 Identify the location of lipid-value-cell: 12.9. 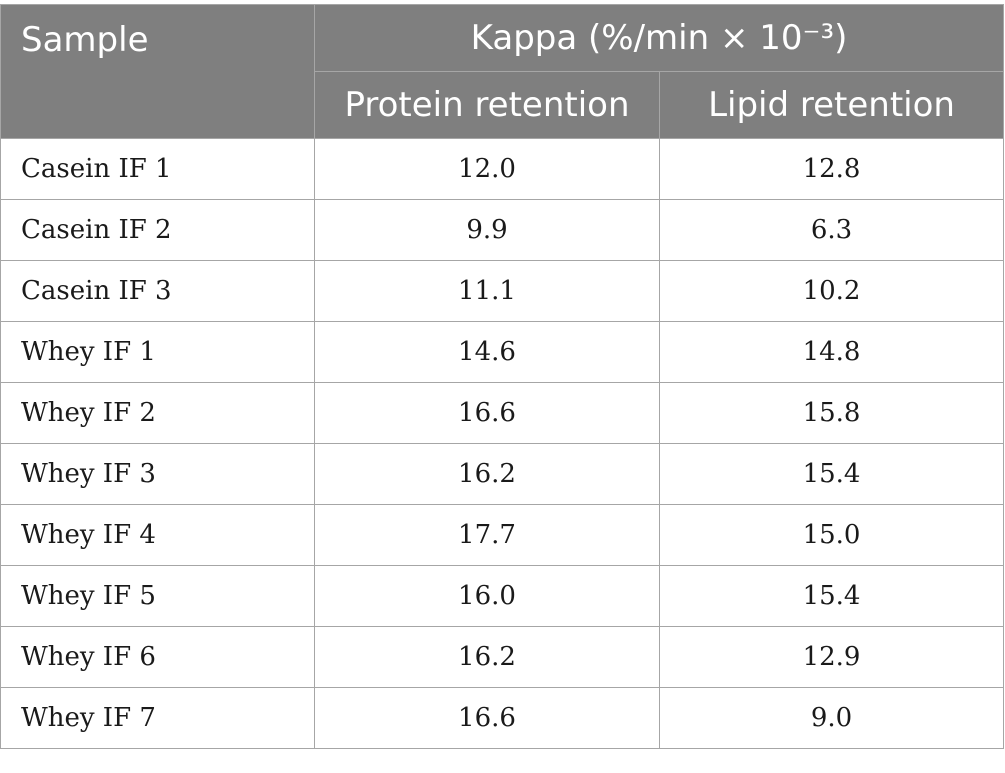
(831, 657).